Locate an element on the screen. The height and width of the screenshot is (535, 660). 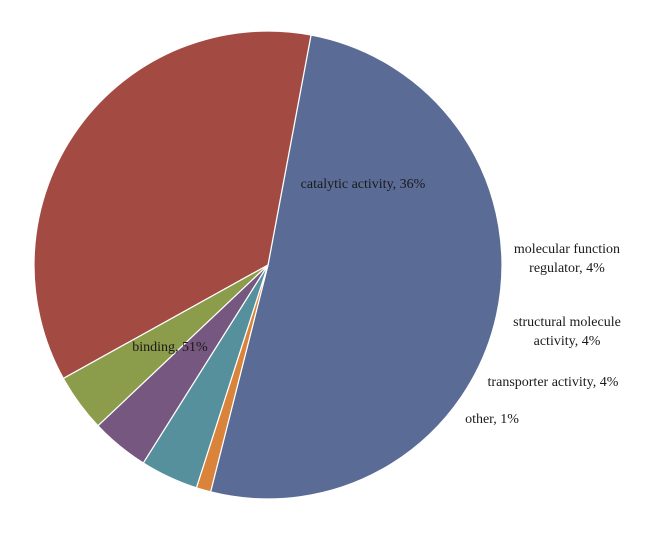
slice-label-1: catalytic activity, 36% is located at coordinates (363, 184).